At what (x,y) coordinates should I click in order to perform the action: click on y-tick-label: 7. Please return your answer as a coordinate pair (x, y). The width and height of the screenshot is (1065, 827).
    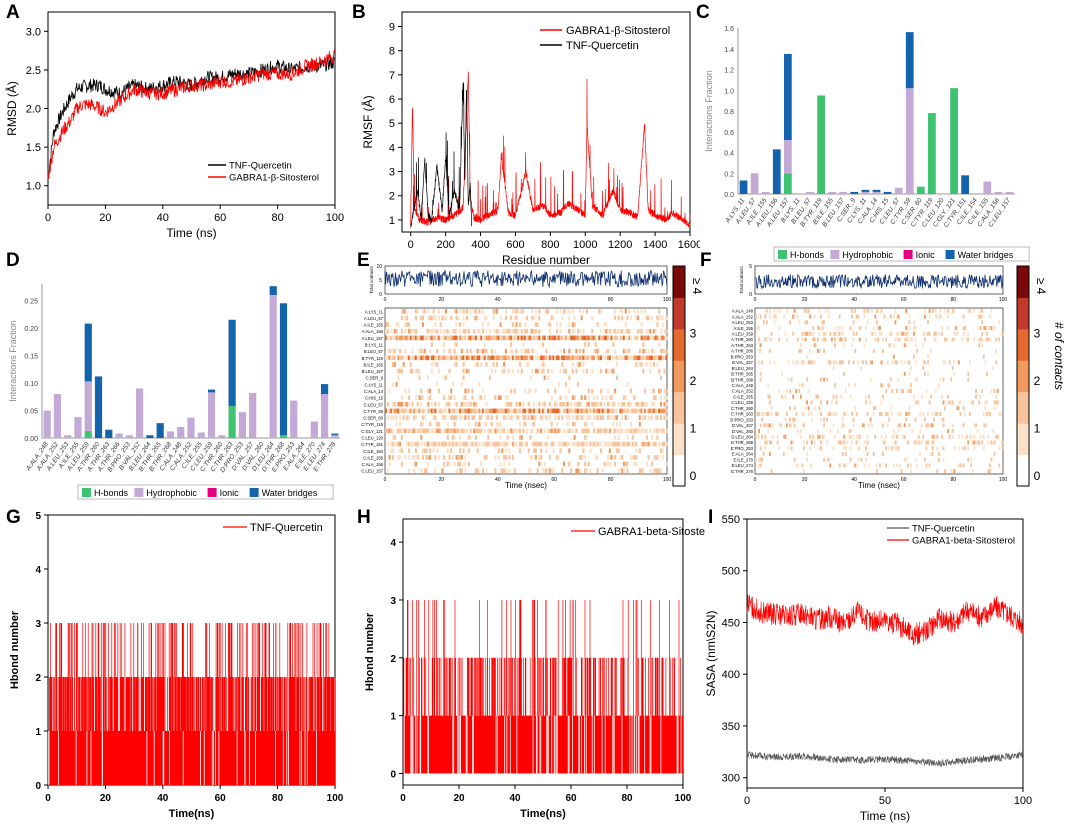
    Looking at the image, I should click on (392, 76).